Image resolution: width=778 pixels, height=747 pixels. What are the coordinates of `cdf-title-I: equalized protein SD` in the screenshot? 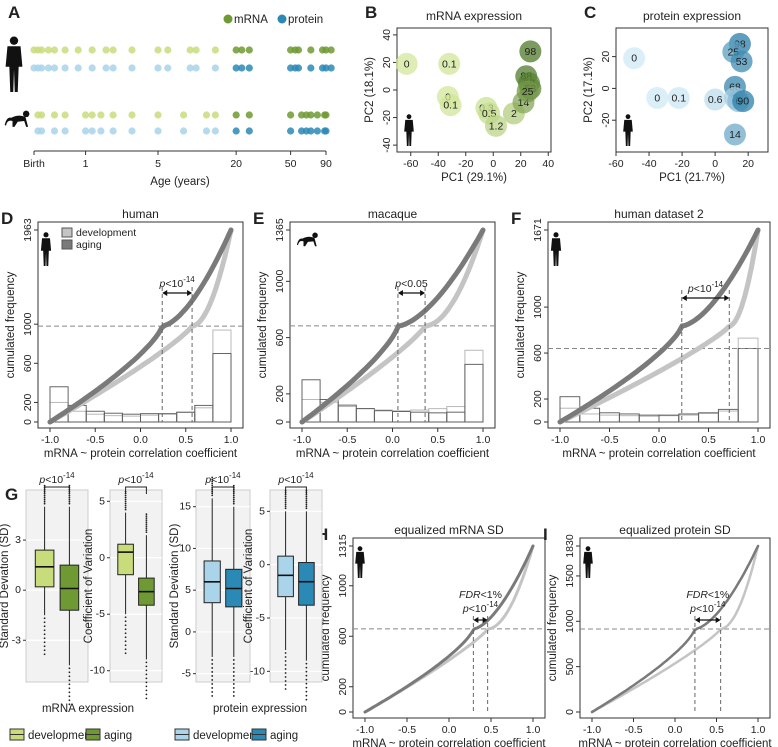 It's located at (675, 530).